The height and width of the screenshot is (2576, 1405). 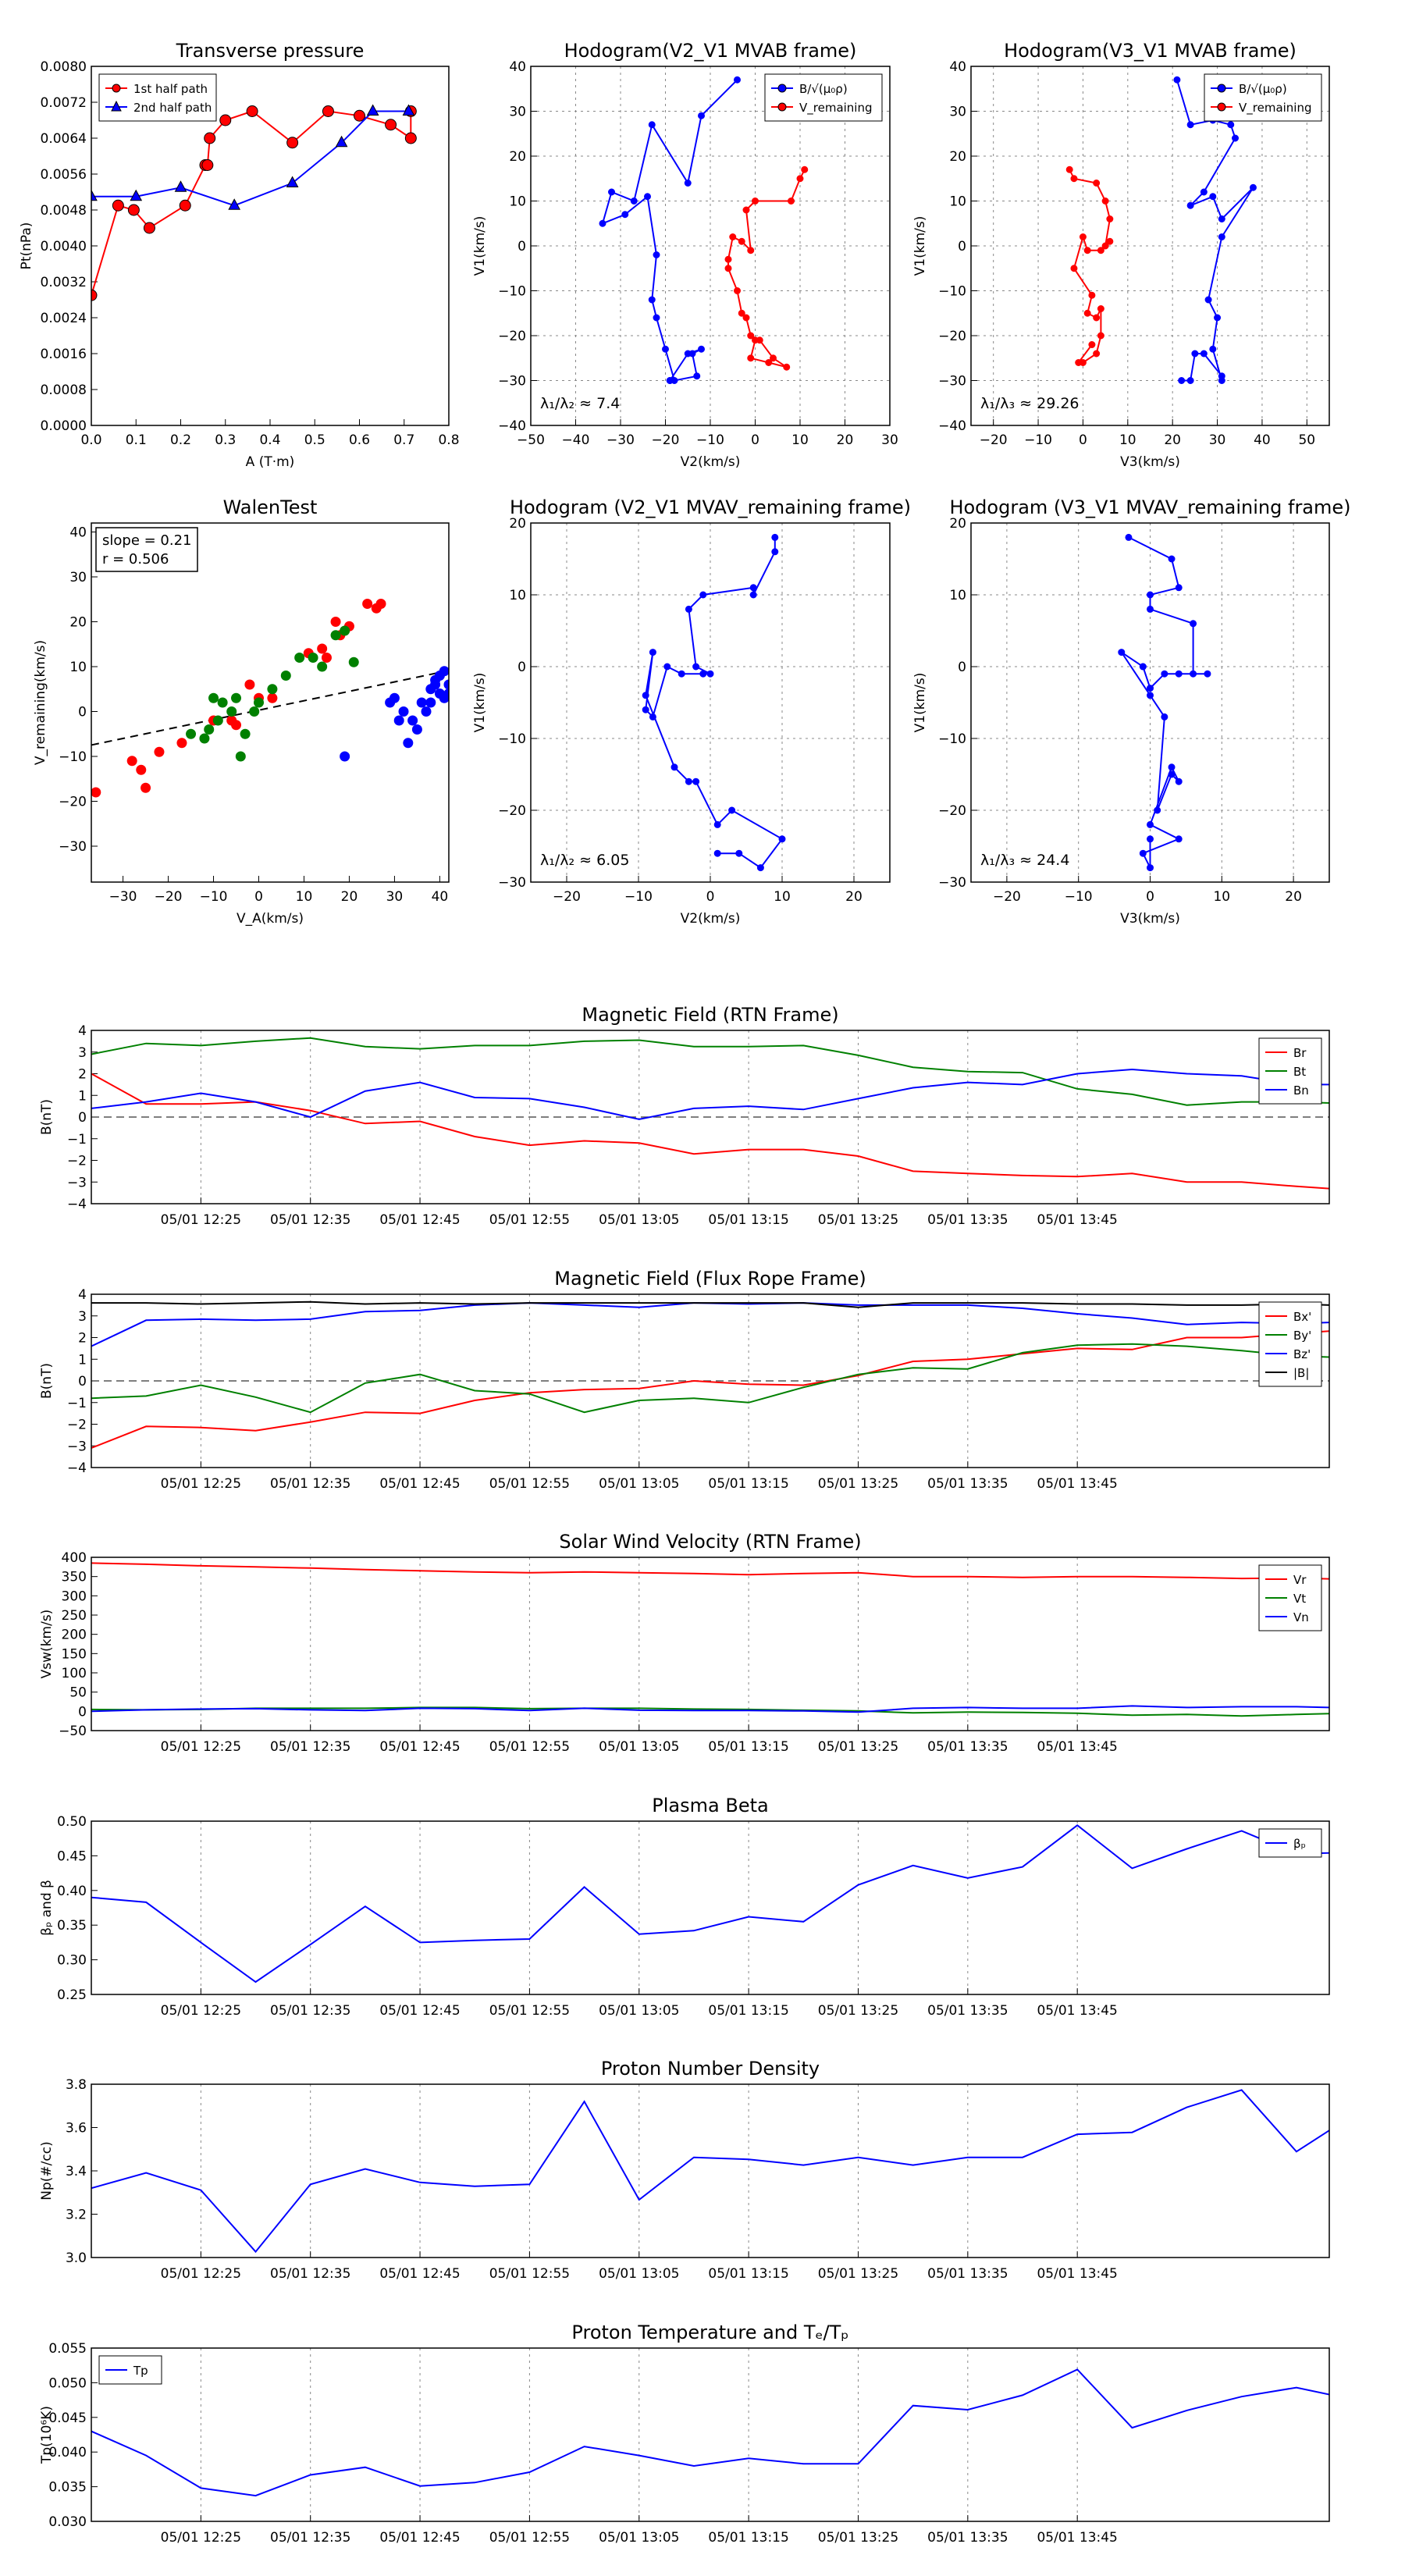 What do you see at coordinates (90, 440) in the screenshot?
I see `x-tick-label: 0.0` at bounding box center [90, 440].